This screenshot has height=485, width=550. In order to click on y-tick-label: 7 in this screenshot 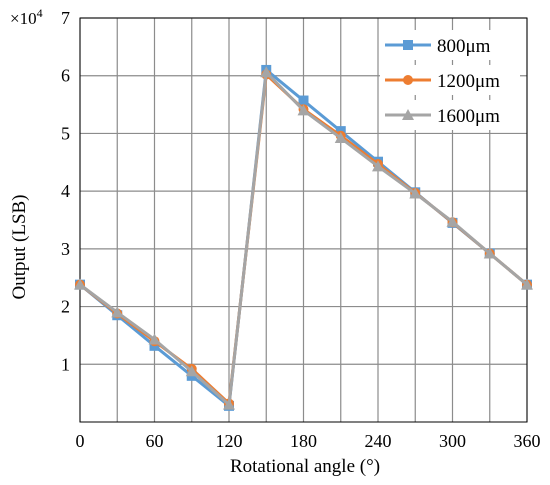, I will do `click(65, 18)`.